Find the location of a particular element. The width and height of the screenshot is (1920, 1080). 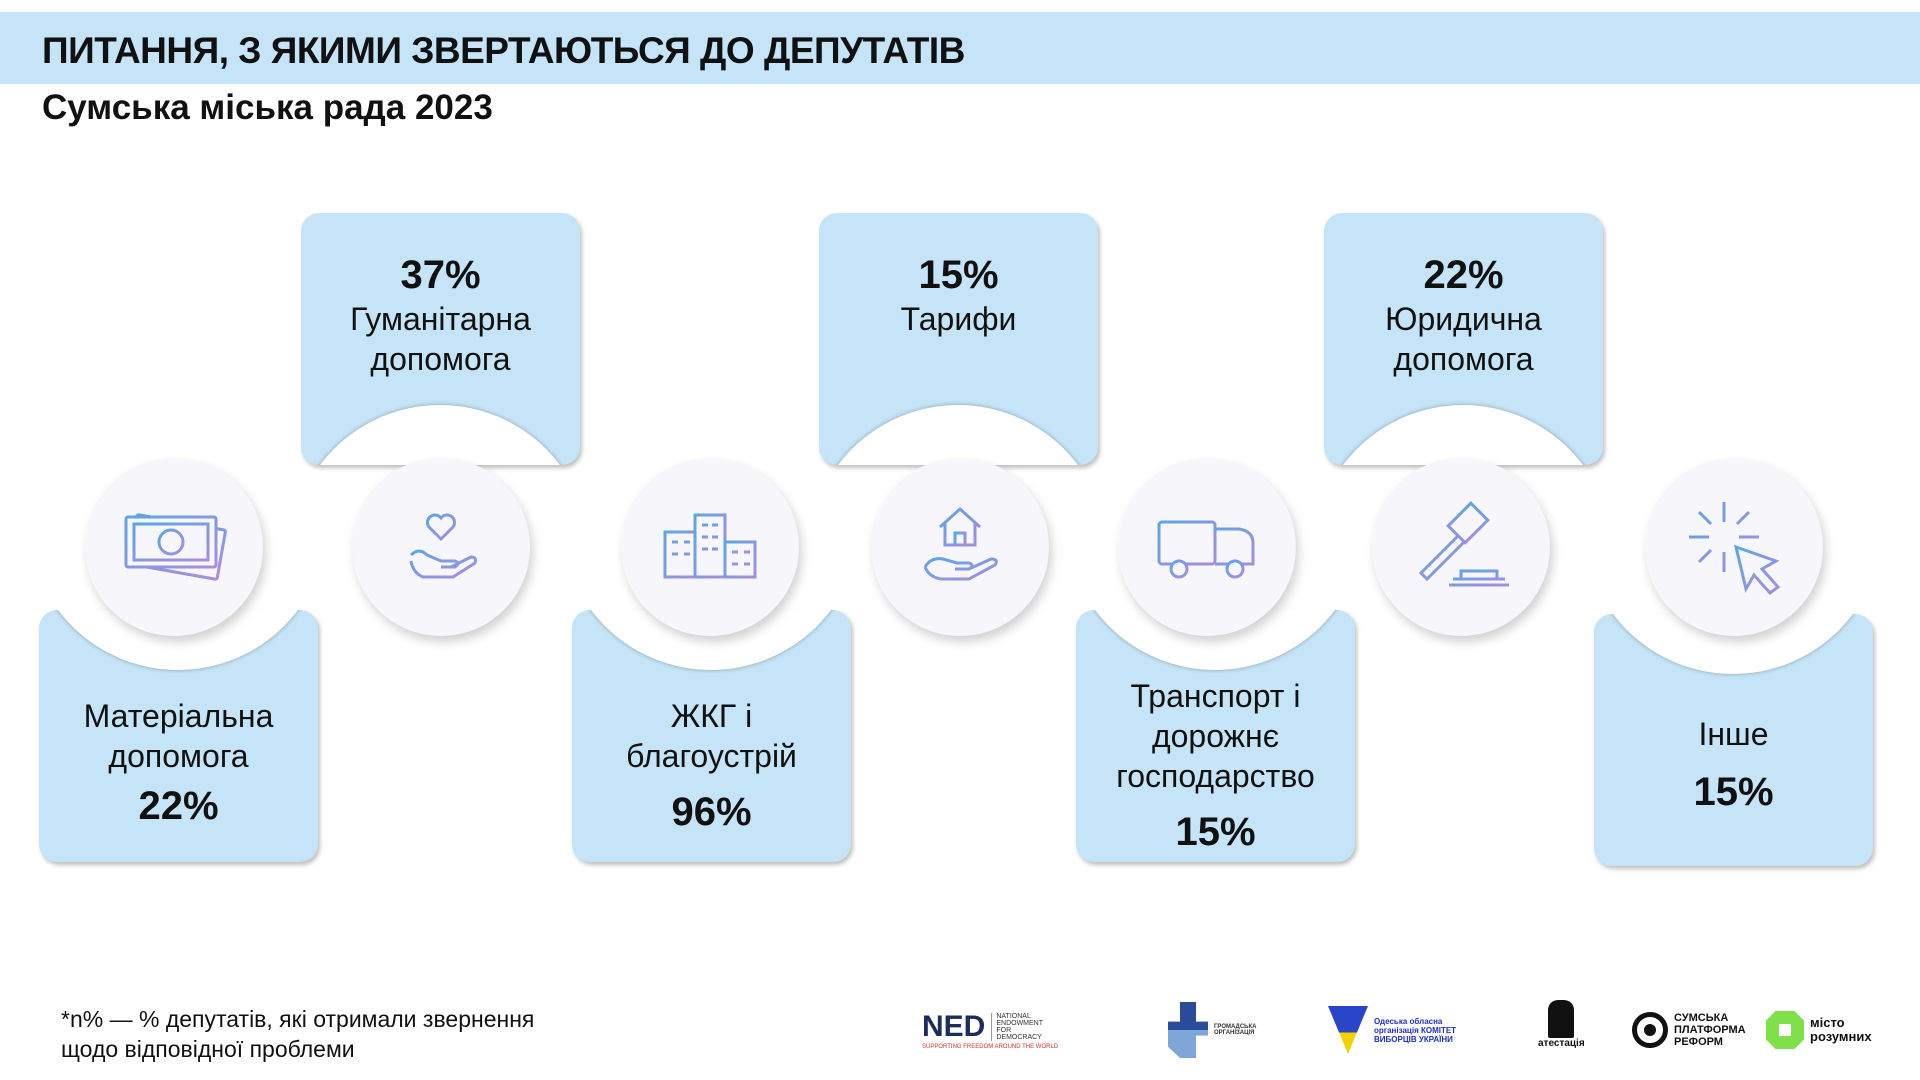

card-other: Інше 15% is located at coordinates (1733, 740).